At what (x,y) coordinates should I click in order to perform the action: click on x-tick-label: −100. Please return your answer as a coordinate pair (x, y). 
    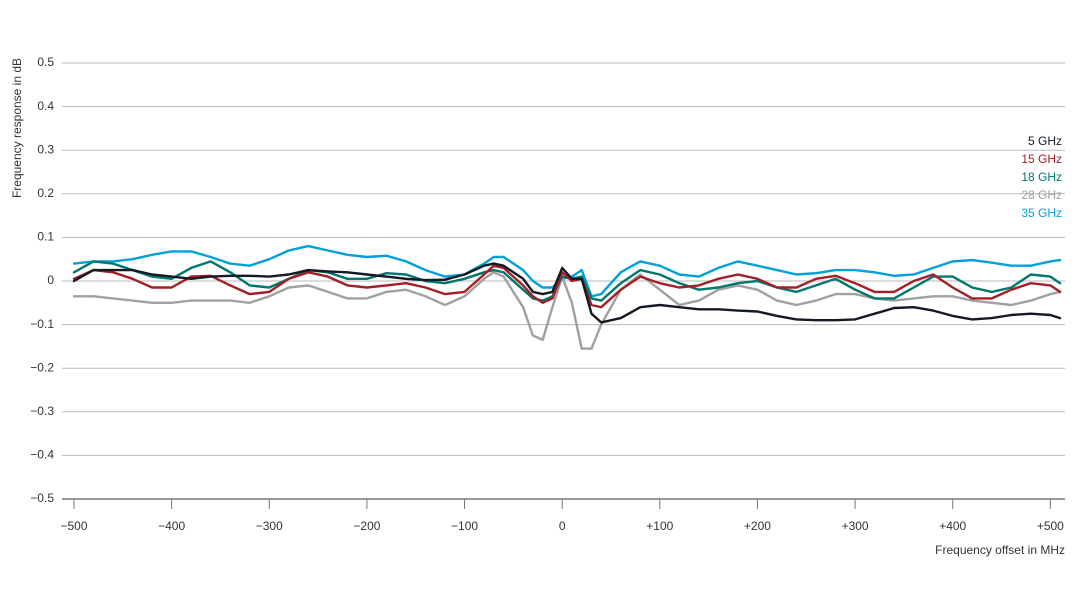
    Looking at the image, I should click on (464, 526).